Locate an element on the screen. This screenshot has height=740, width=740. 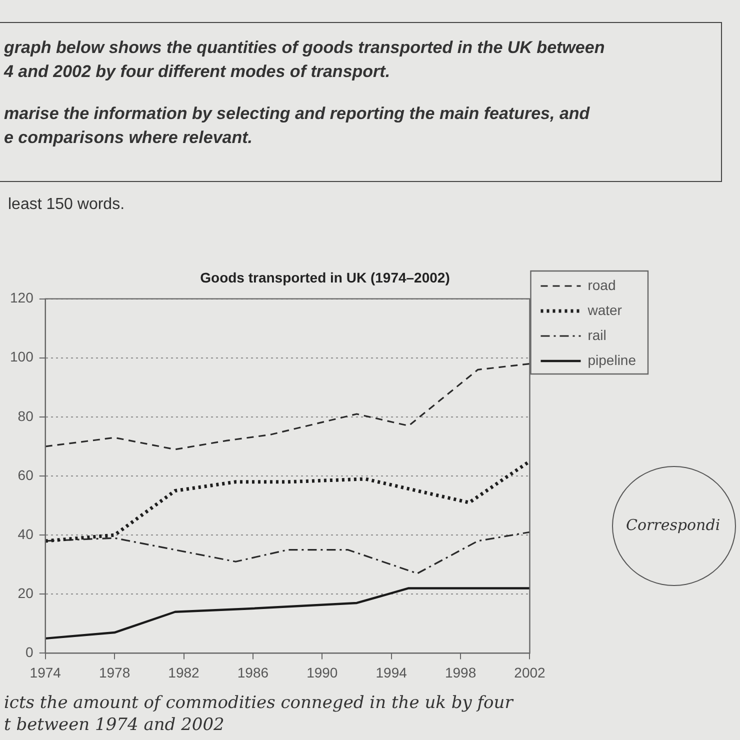
x-tick-label: 1994 is located at coordinates (392, 672).